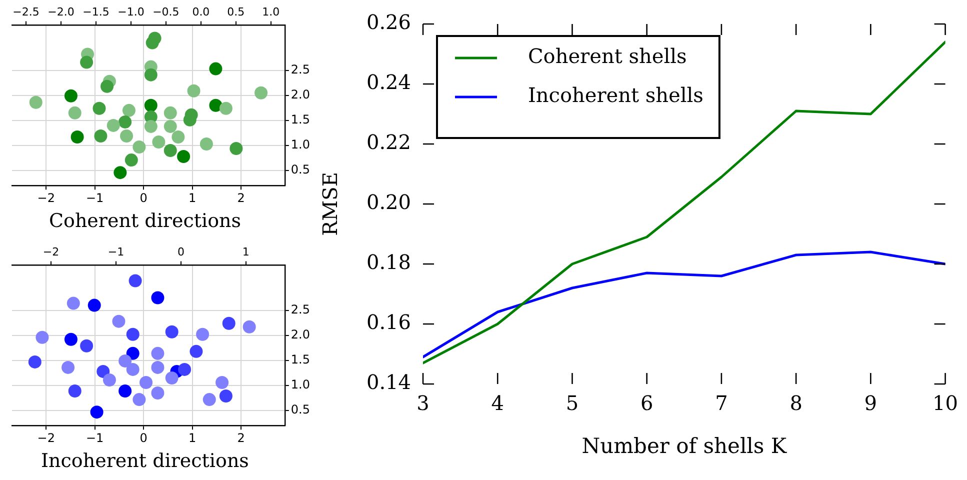 The image size is (967, 480). What do you see at coordinates (388, 382) in the screenshot?
I see `y-tick-label: 0.14` at bounding box center [388, 382].